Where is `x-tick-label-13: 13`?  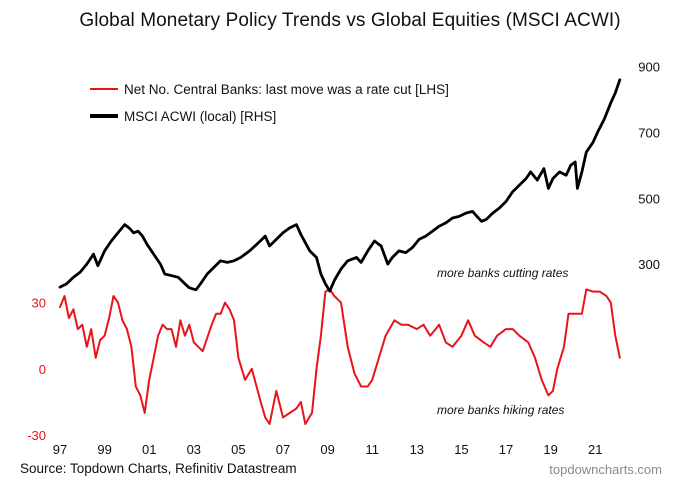 x-tick-label-13: 13 is located at coordinates (417, 449).